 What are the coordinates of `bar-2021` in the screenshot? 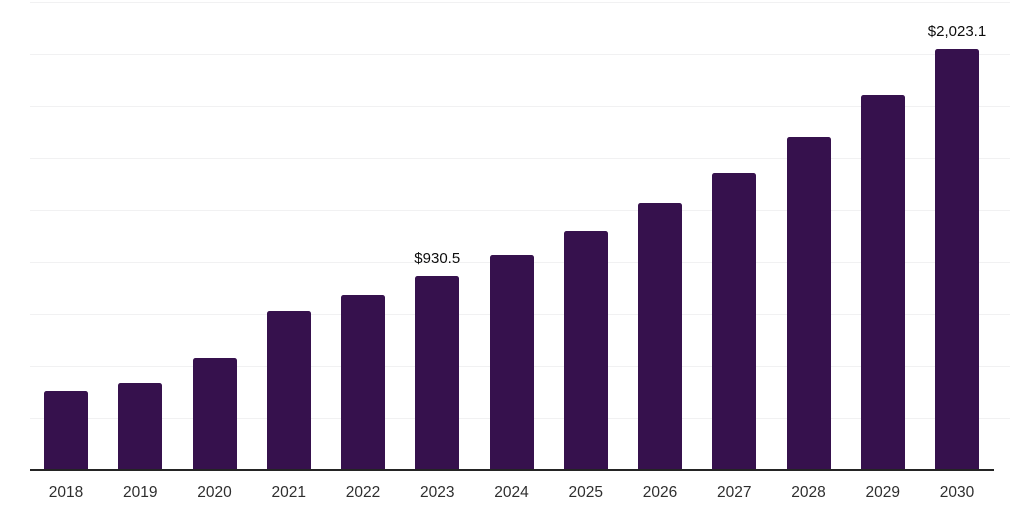 It's located at (288, 390).